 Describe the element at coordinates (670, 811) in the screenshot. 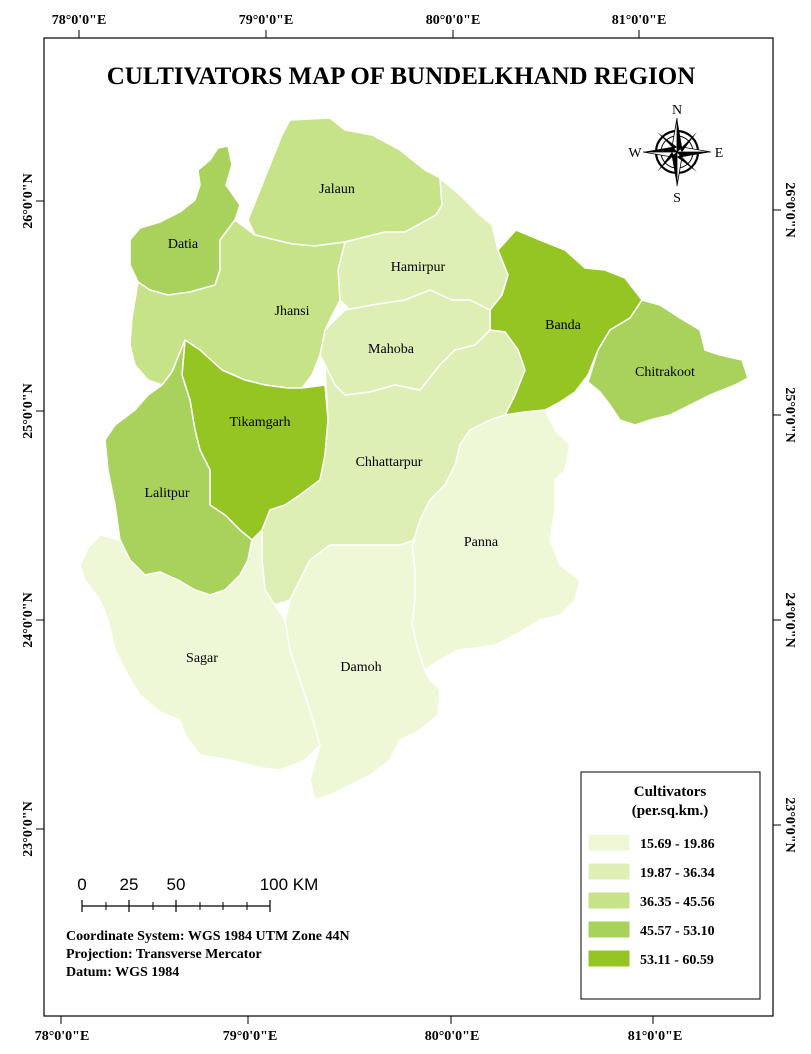

I see `legend-unit: (per.sq.km.)` at that location.